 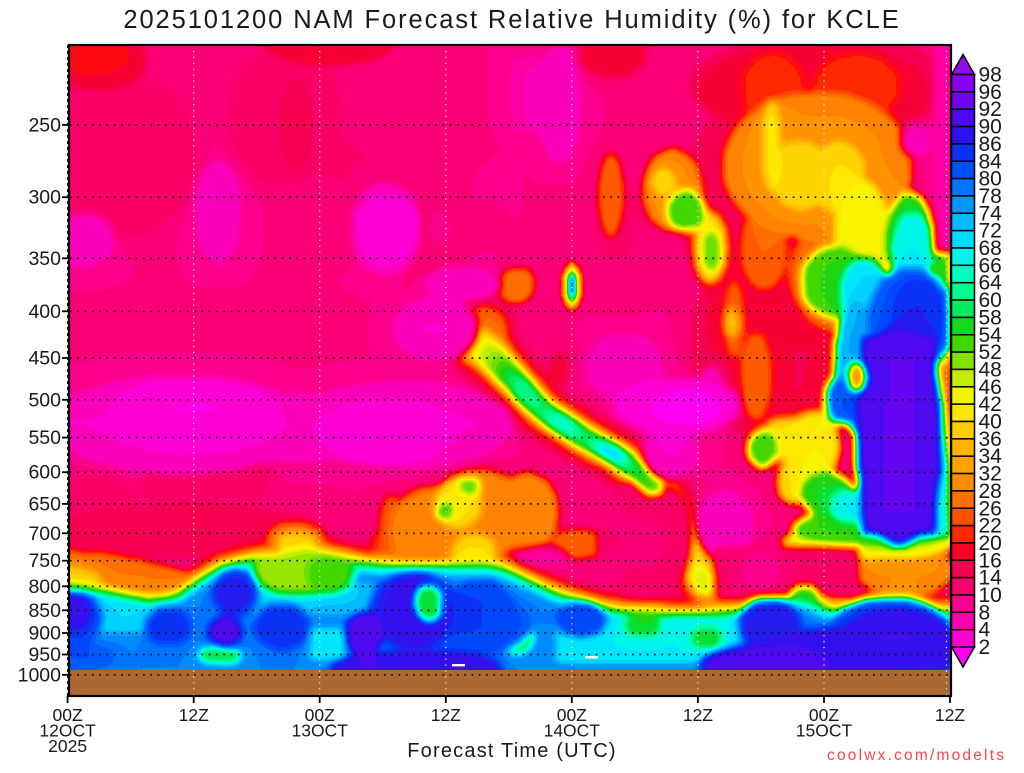 I want to click on svg-text: Forecast Time (UTC), so click(x=511, y=751).